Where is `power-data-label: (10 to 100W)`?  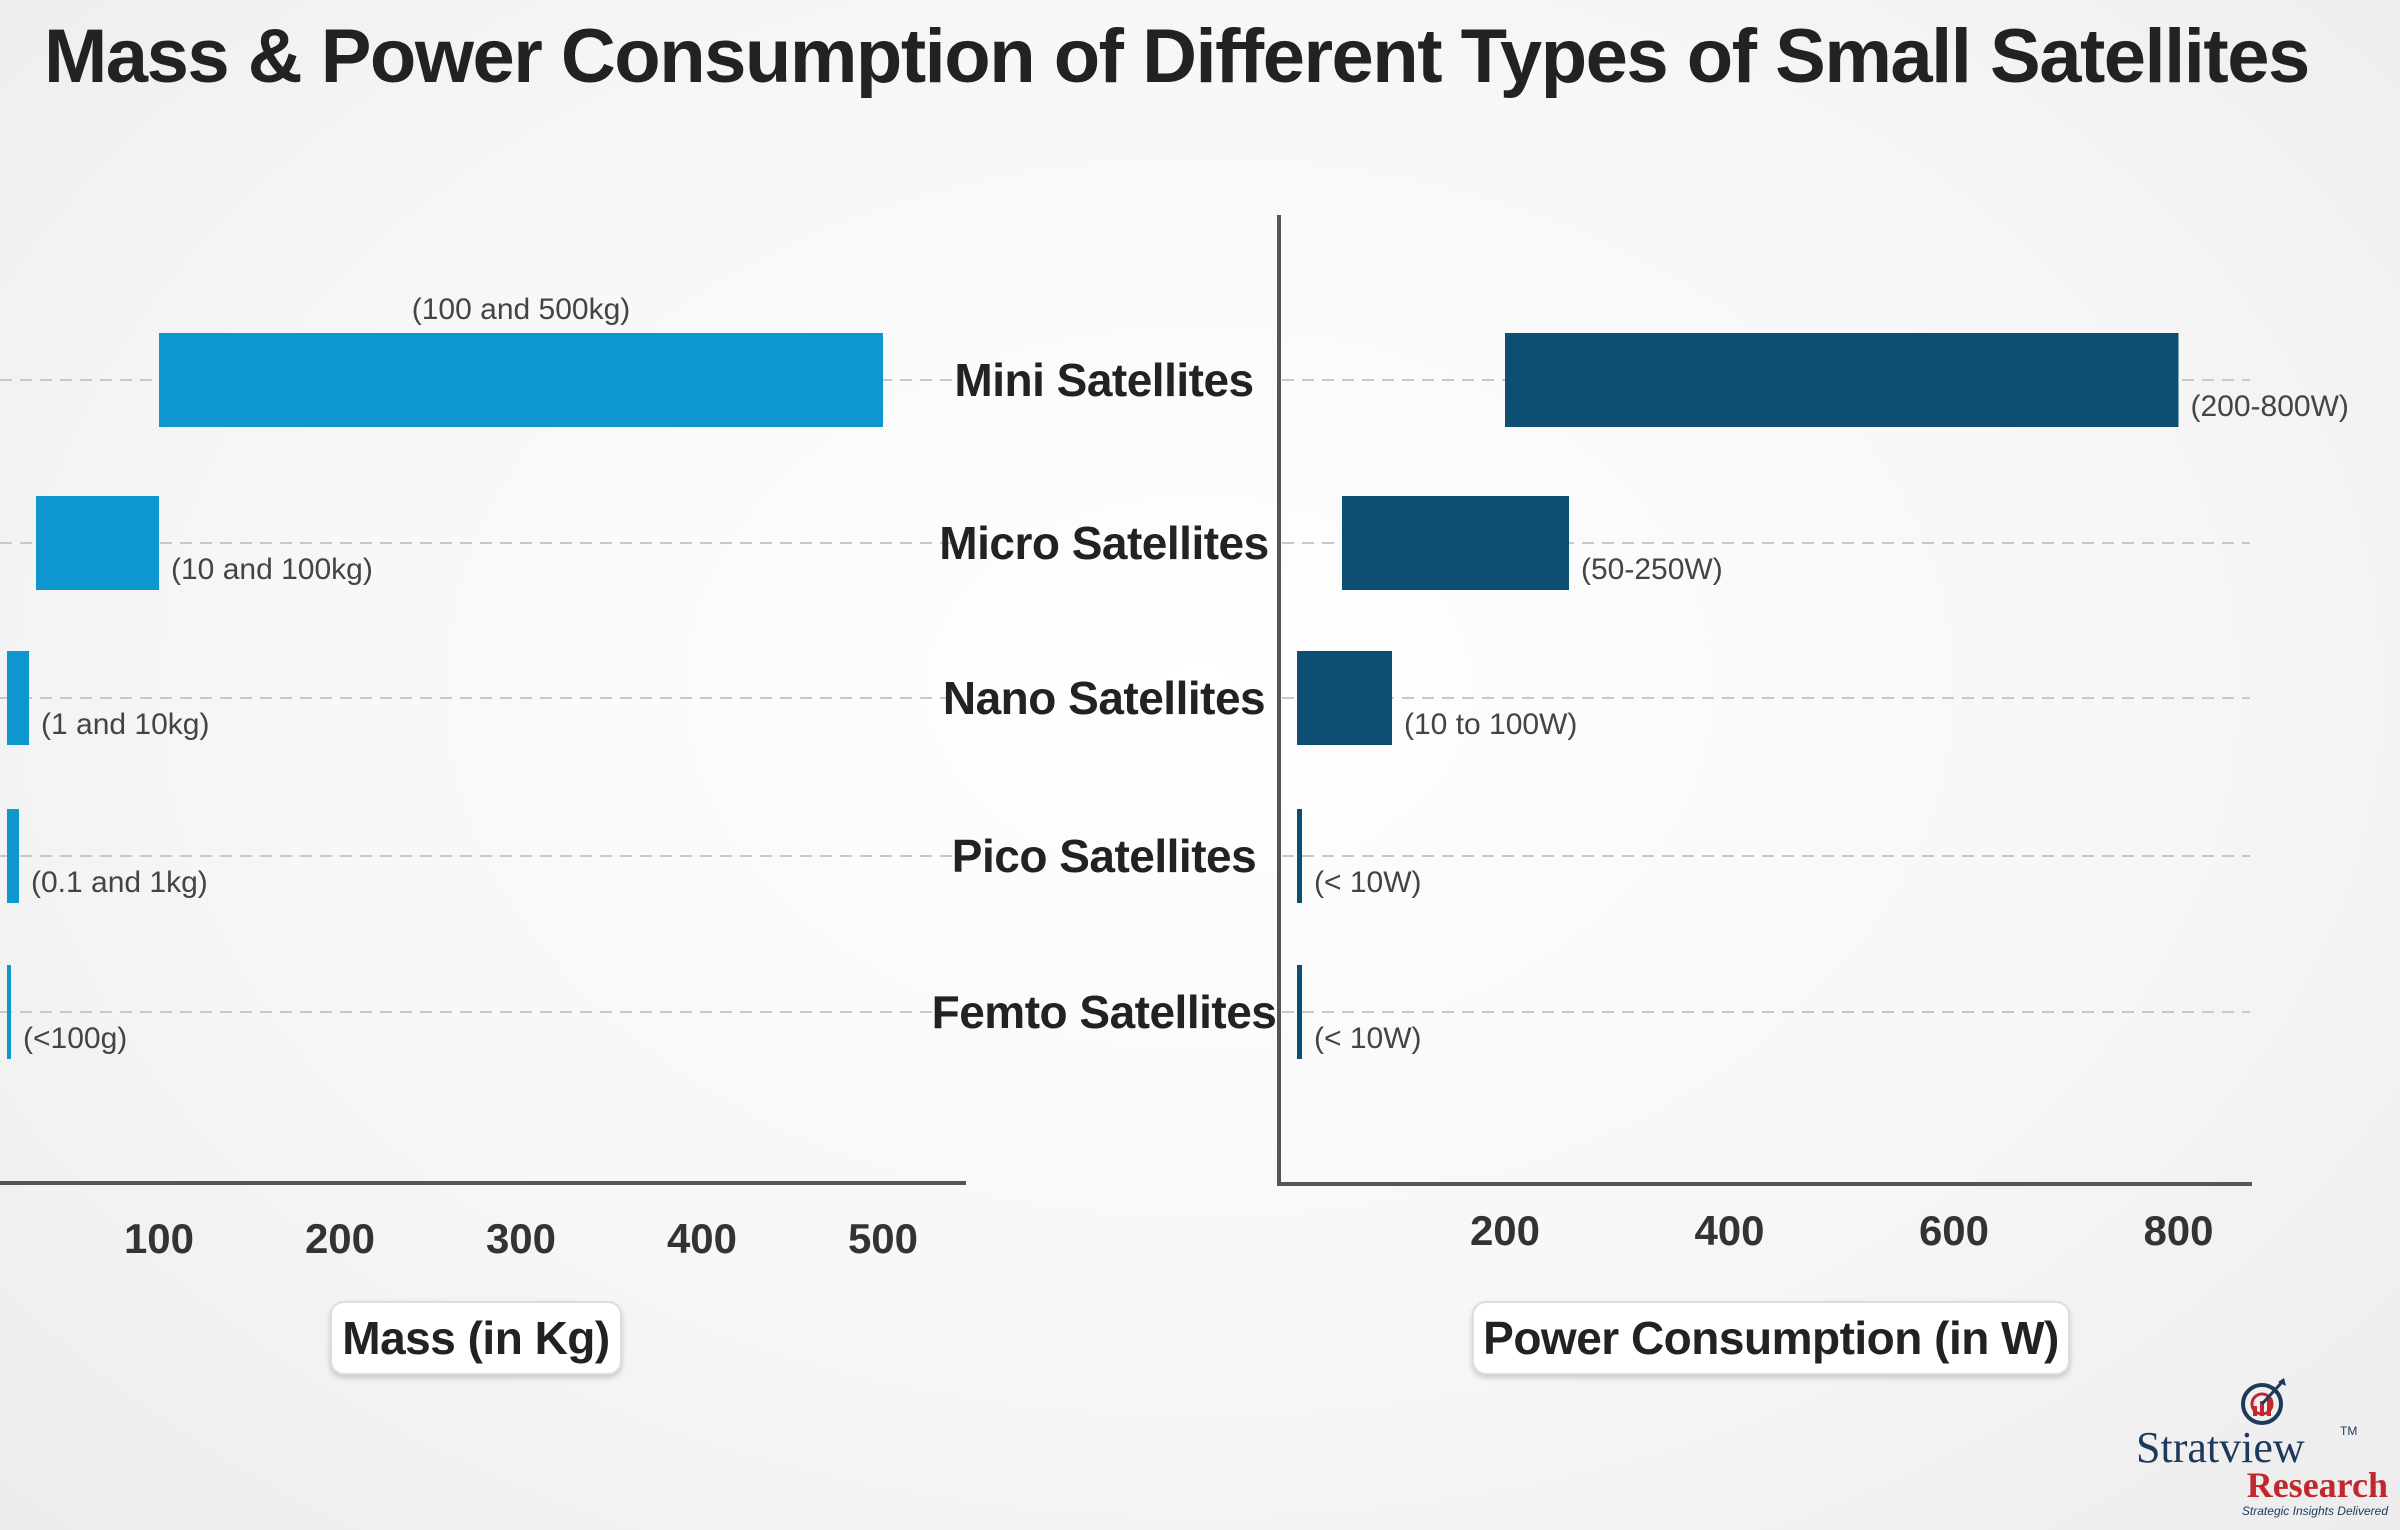
power-data-label: (10 to 100W) is located at coordinates (1490, 724).